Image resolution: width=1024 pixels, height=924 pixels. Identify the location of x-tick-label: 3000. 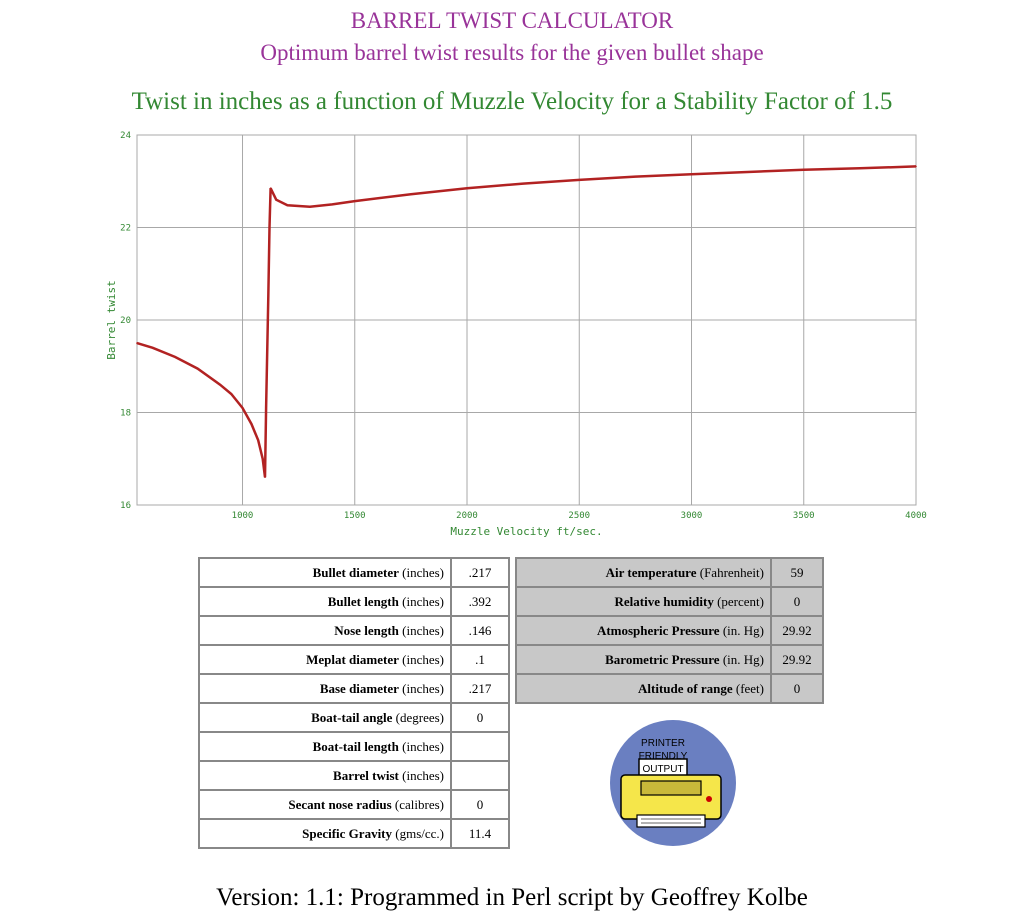
(692, 516).